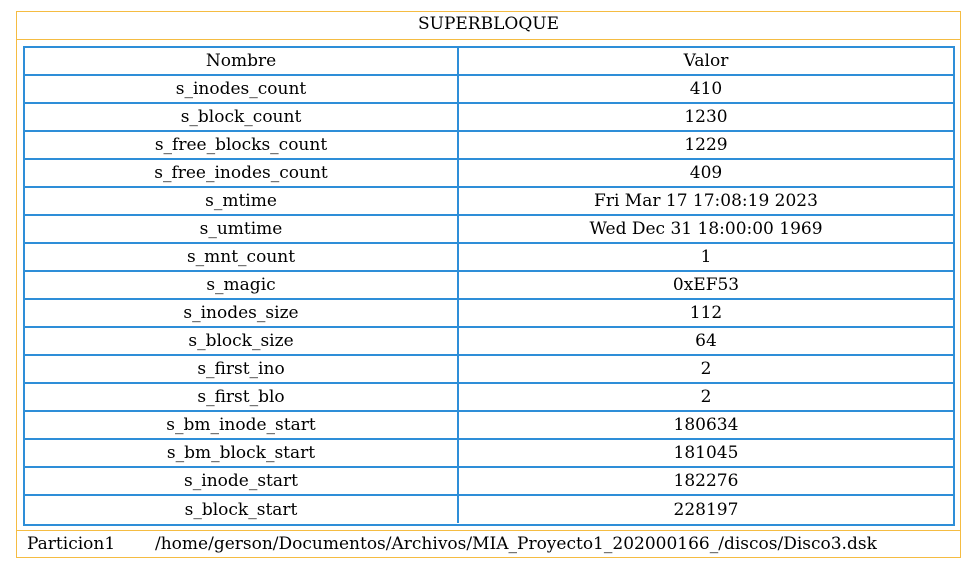  What do you see at coordinates (241, 452) in the screenshot?
I see `row-name: s_bm_block_start` at bounding box center [241, 452].